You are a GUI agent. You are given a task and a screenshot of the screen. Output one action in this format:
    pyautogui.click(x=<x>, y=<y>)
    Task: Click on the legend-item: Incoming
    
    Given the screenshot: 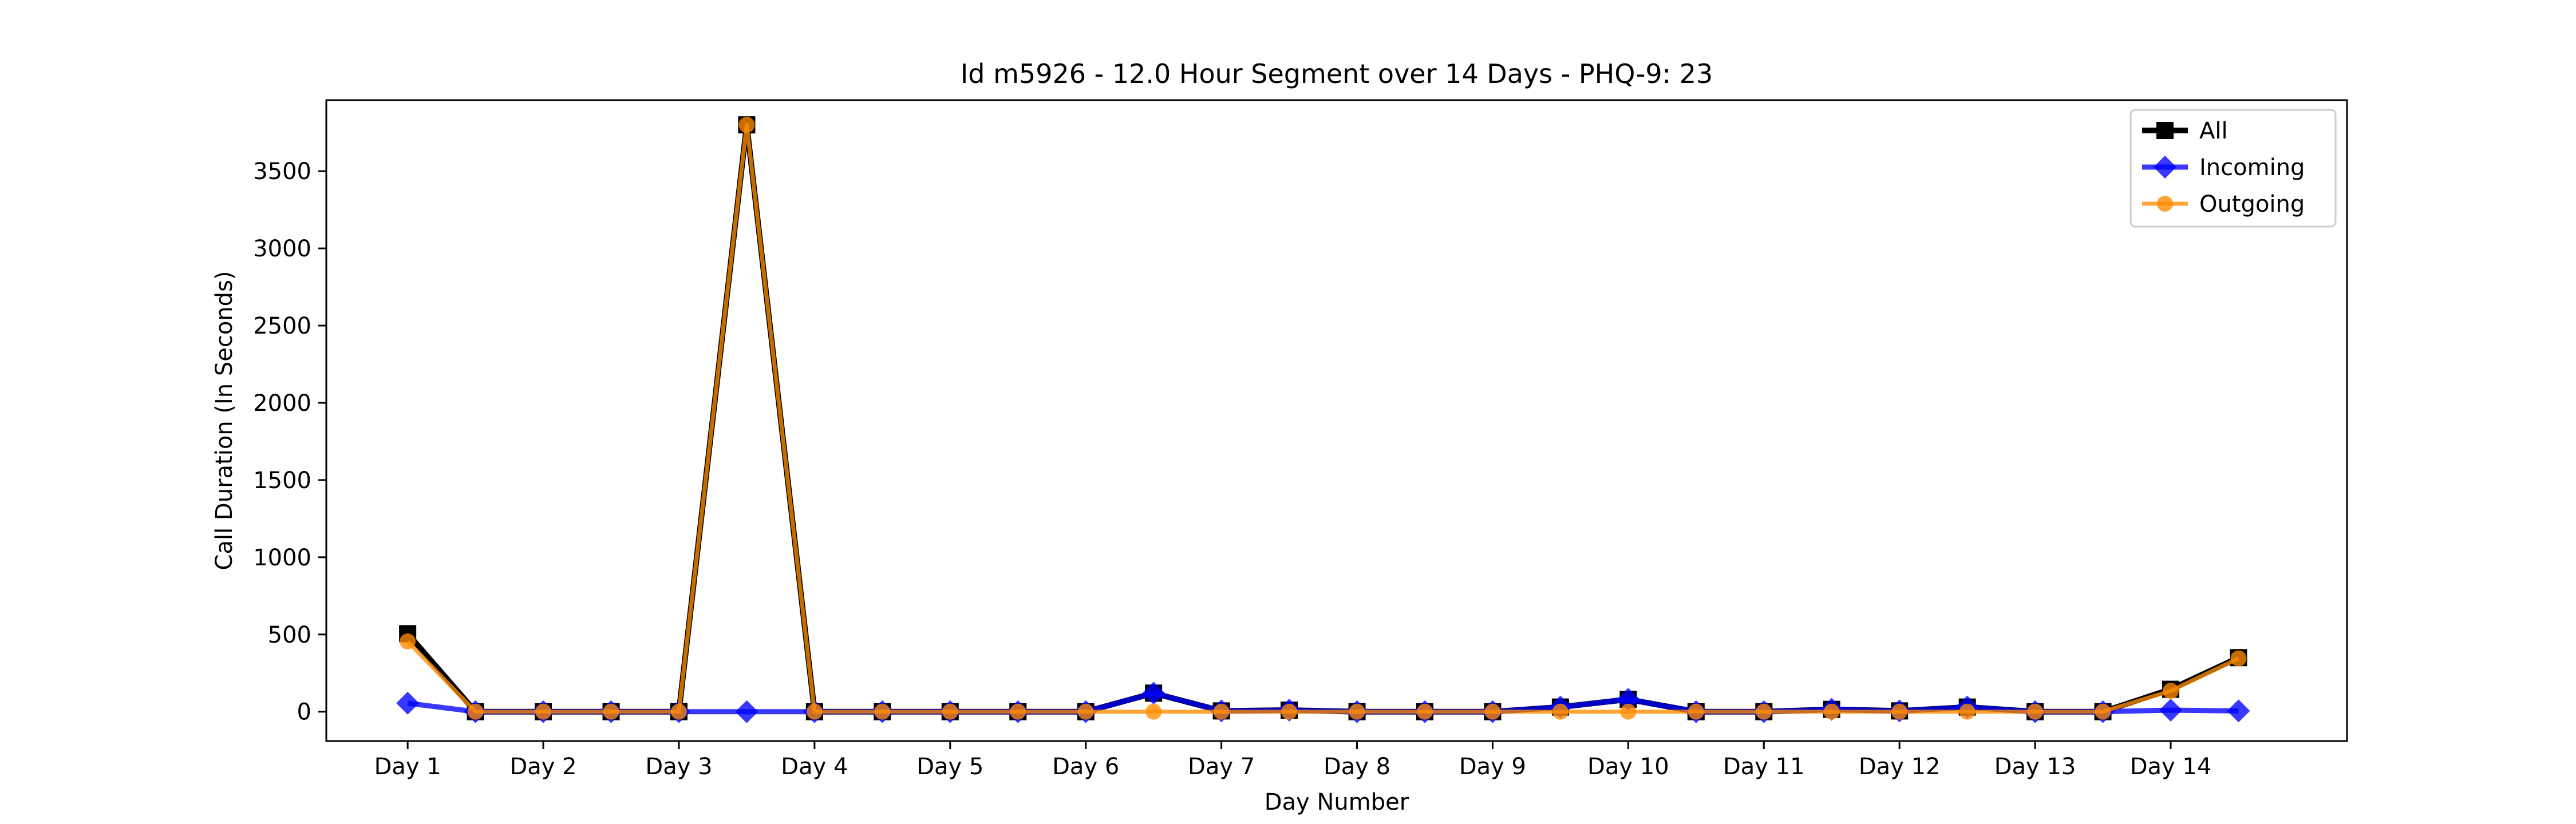 What is the action you would take?
    pyautogui.click(x=2223, y=167)
    